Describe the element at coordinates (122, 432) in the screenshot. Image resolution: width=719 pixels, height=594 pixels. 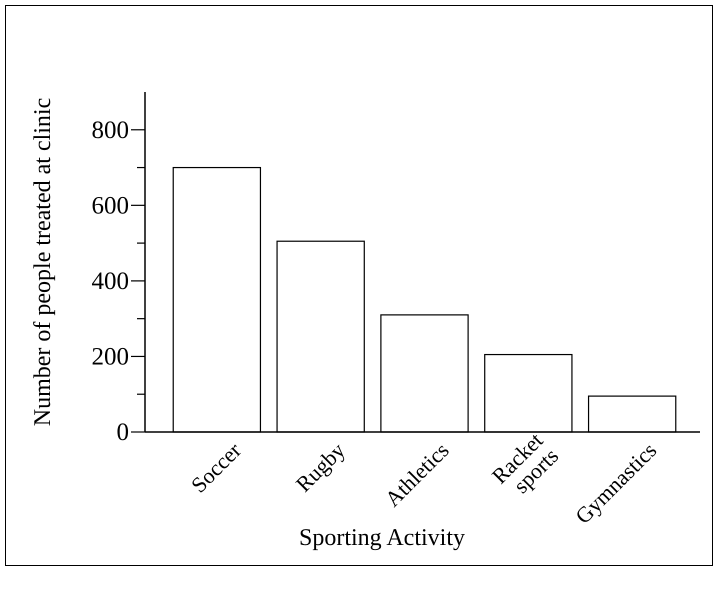
I see `y-tick-label: 0` at that location.